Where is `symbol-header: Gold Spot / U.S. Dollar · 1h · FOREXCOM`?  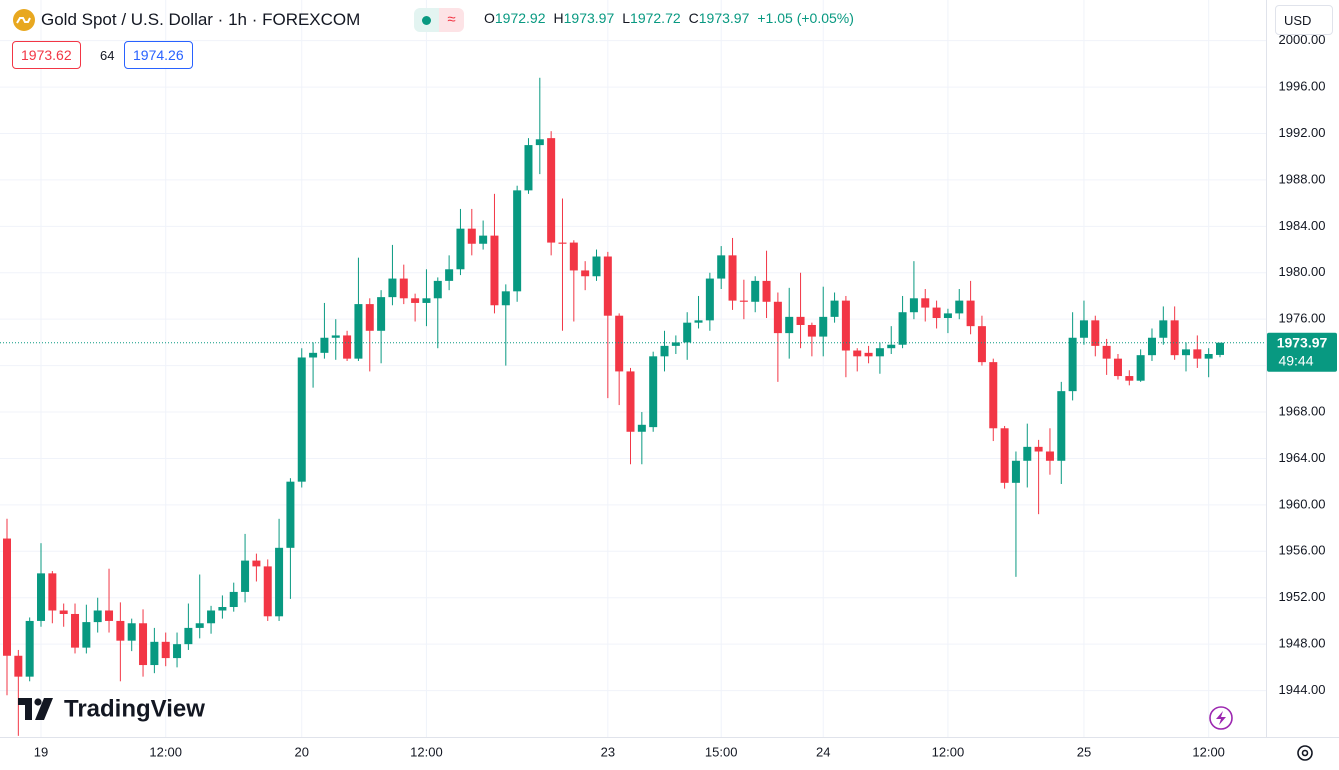 symbol-header: Gold Spot / U.S. Dollar · 1h · FOREXCOM is located at coordinates (186, 20).